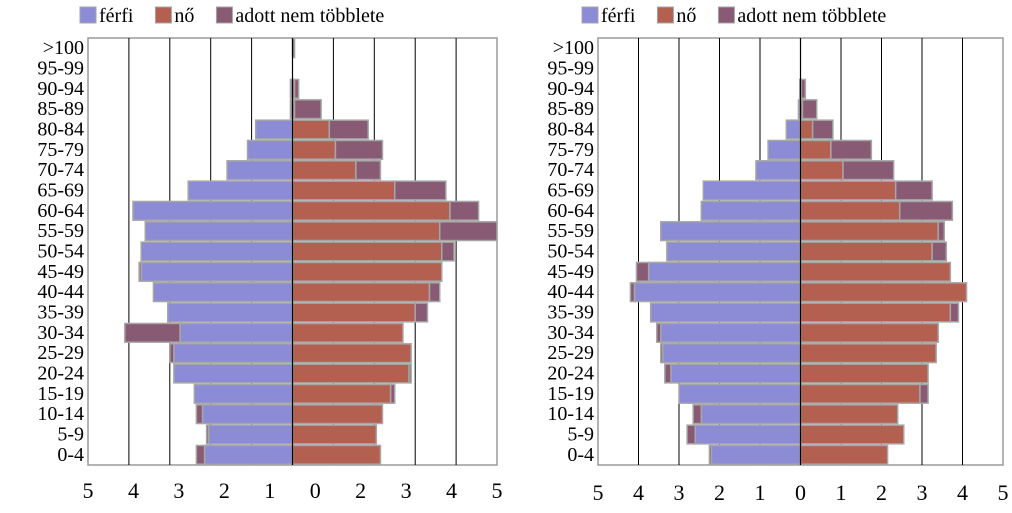 This screenshot has height=513, width=1012. Describe the element at coordinates (60, 109) in the screenshot. I see `category-label: 85-89` at that location.